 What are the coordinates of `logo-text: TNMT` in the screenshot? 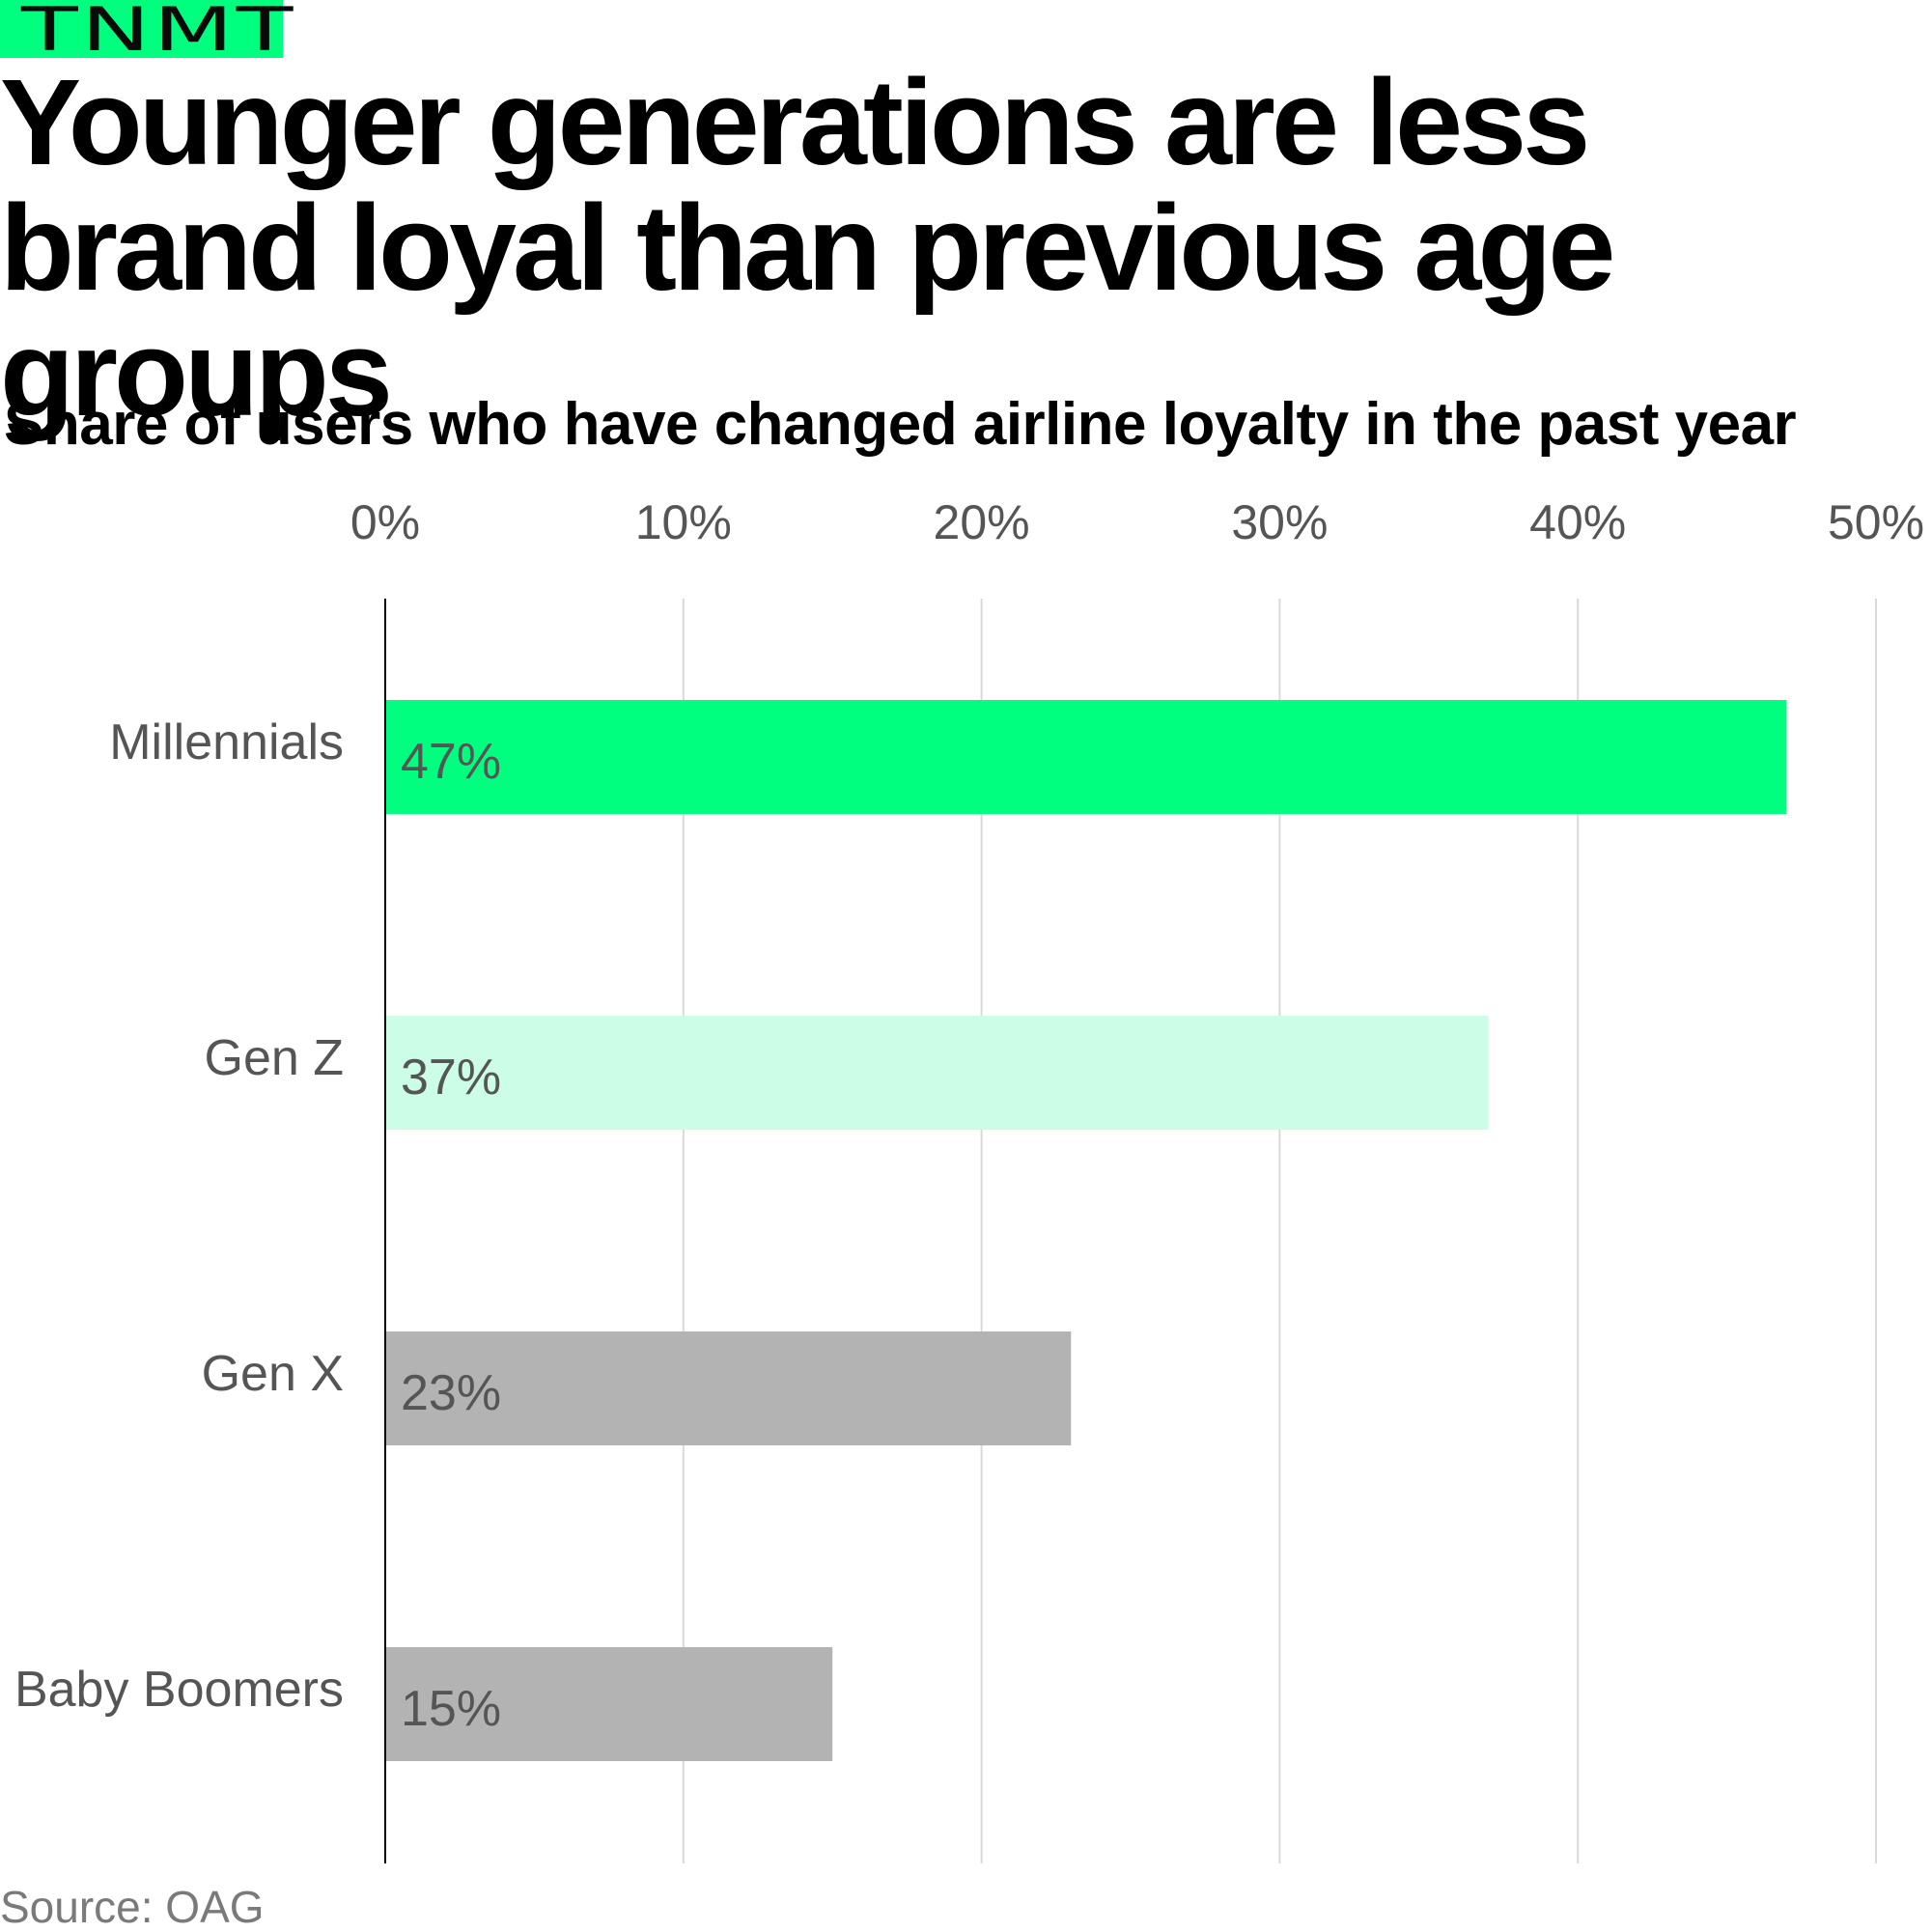 It's located at (158, 33).